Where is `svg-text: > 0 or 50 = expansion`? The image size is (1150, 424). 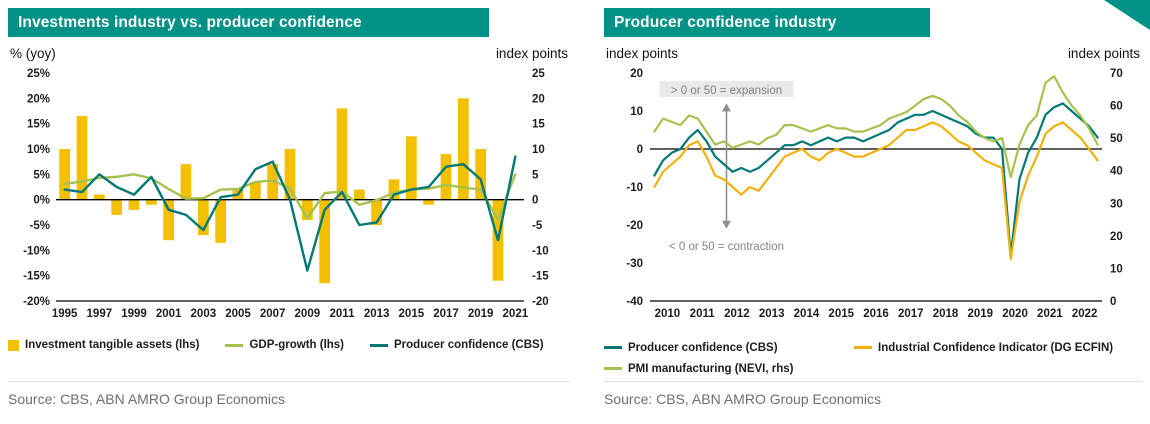 svg-text: > 0 or 50 = expansion is located at coordinates (726, 91).